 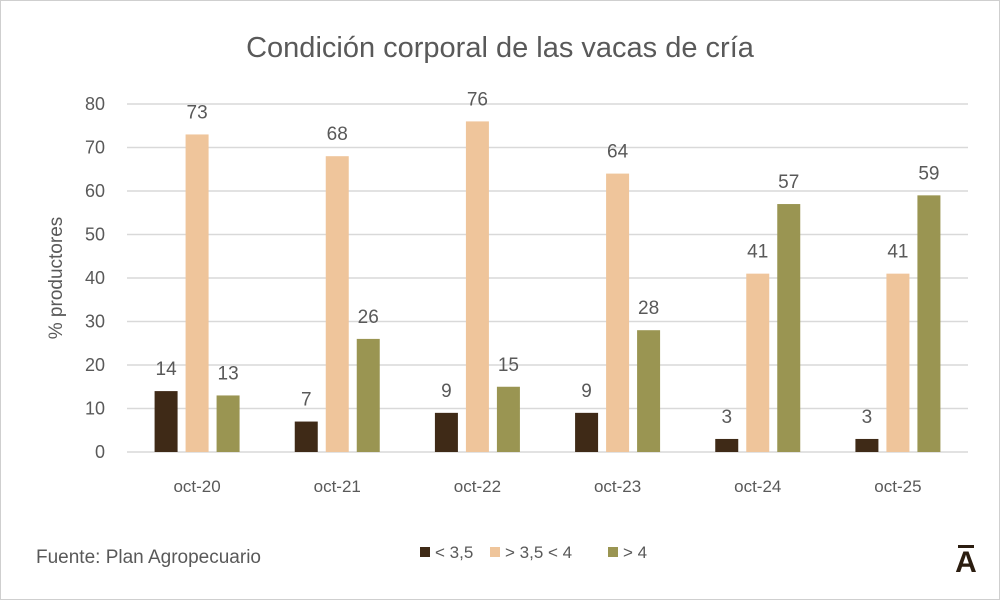 I want to click on y-tick-label: 0, so click(x=100, y=452).